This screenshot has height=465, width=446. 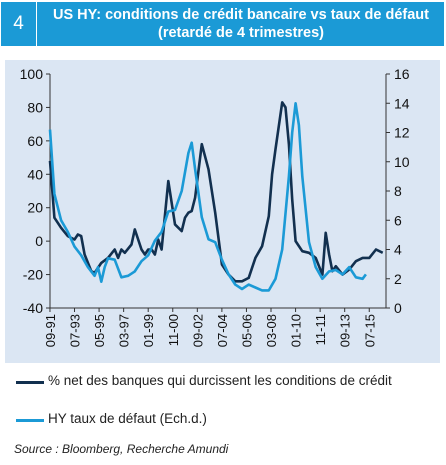 I want to click on x-tick-label: 07-04, so click(x=222, y=330).